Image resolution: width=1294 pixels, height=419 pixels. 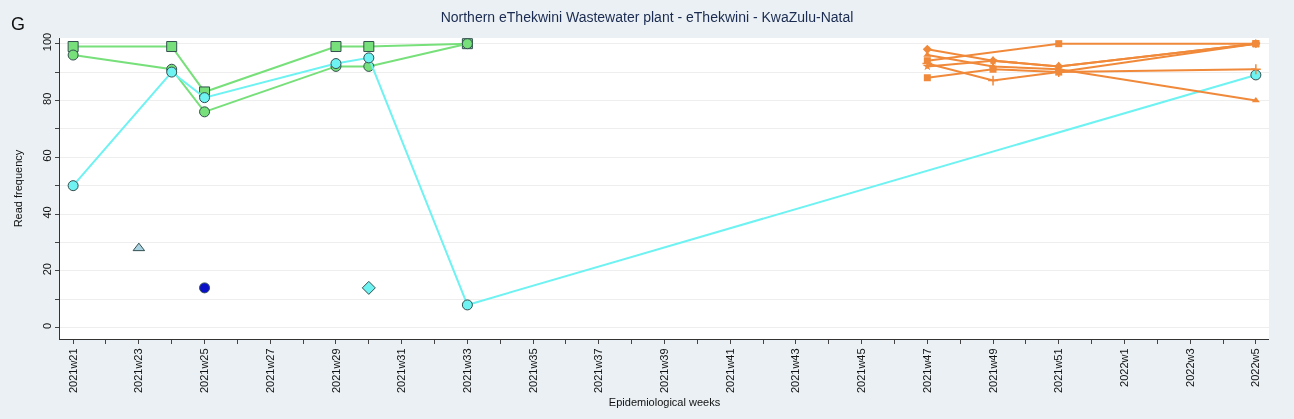 I want to click on y-tick-label: 100, so click(x=46, y=42).